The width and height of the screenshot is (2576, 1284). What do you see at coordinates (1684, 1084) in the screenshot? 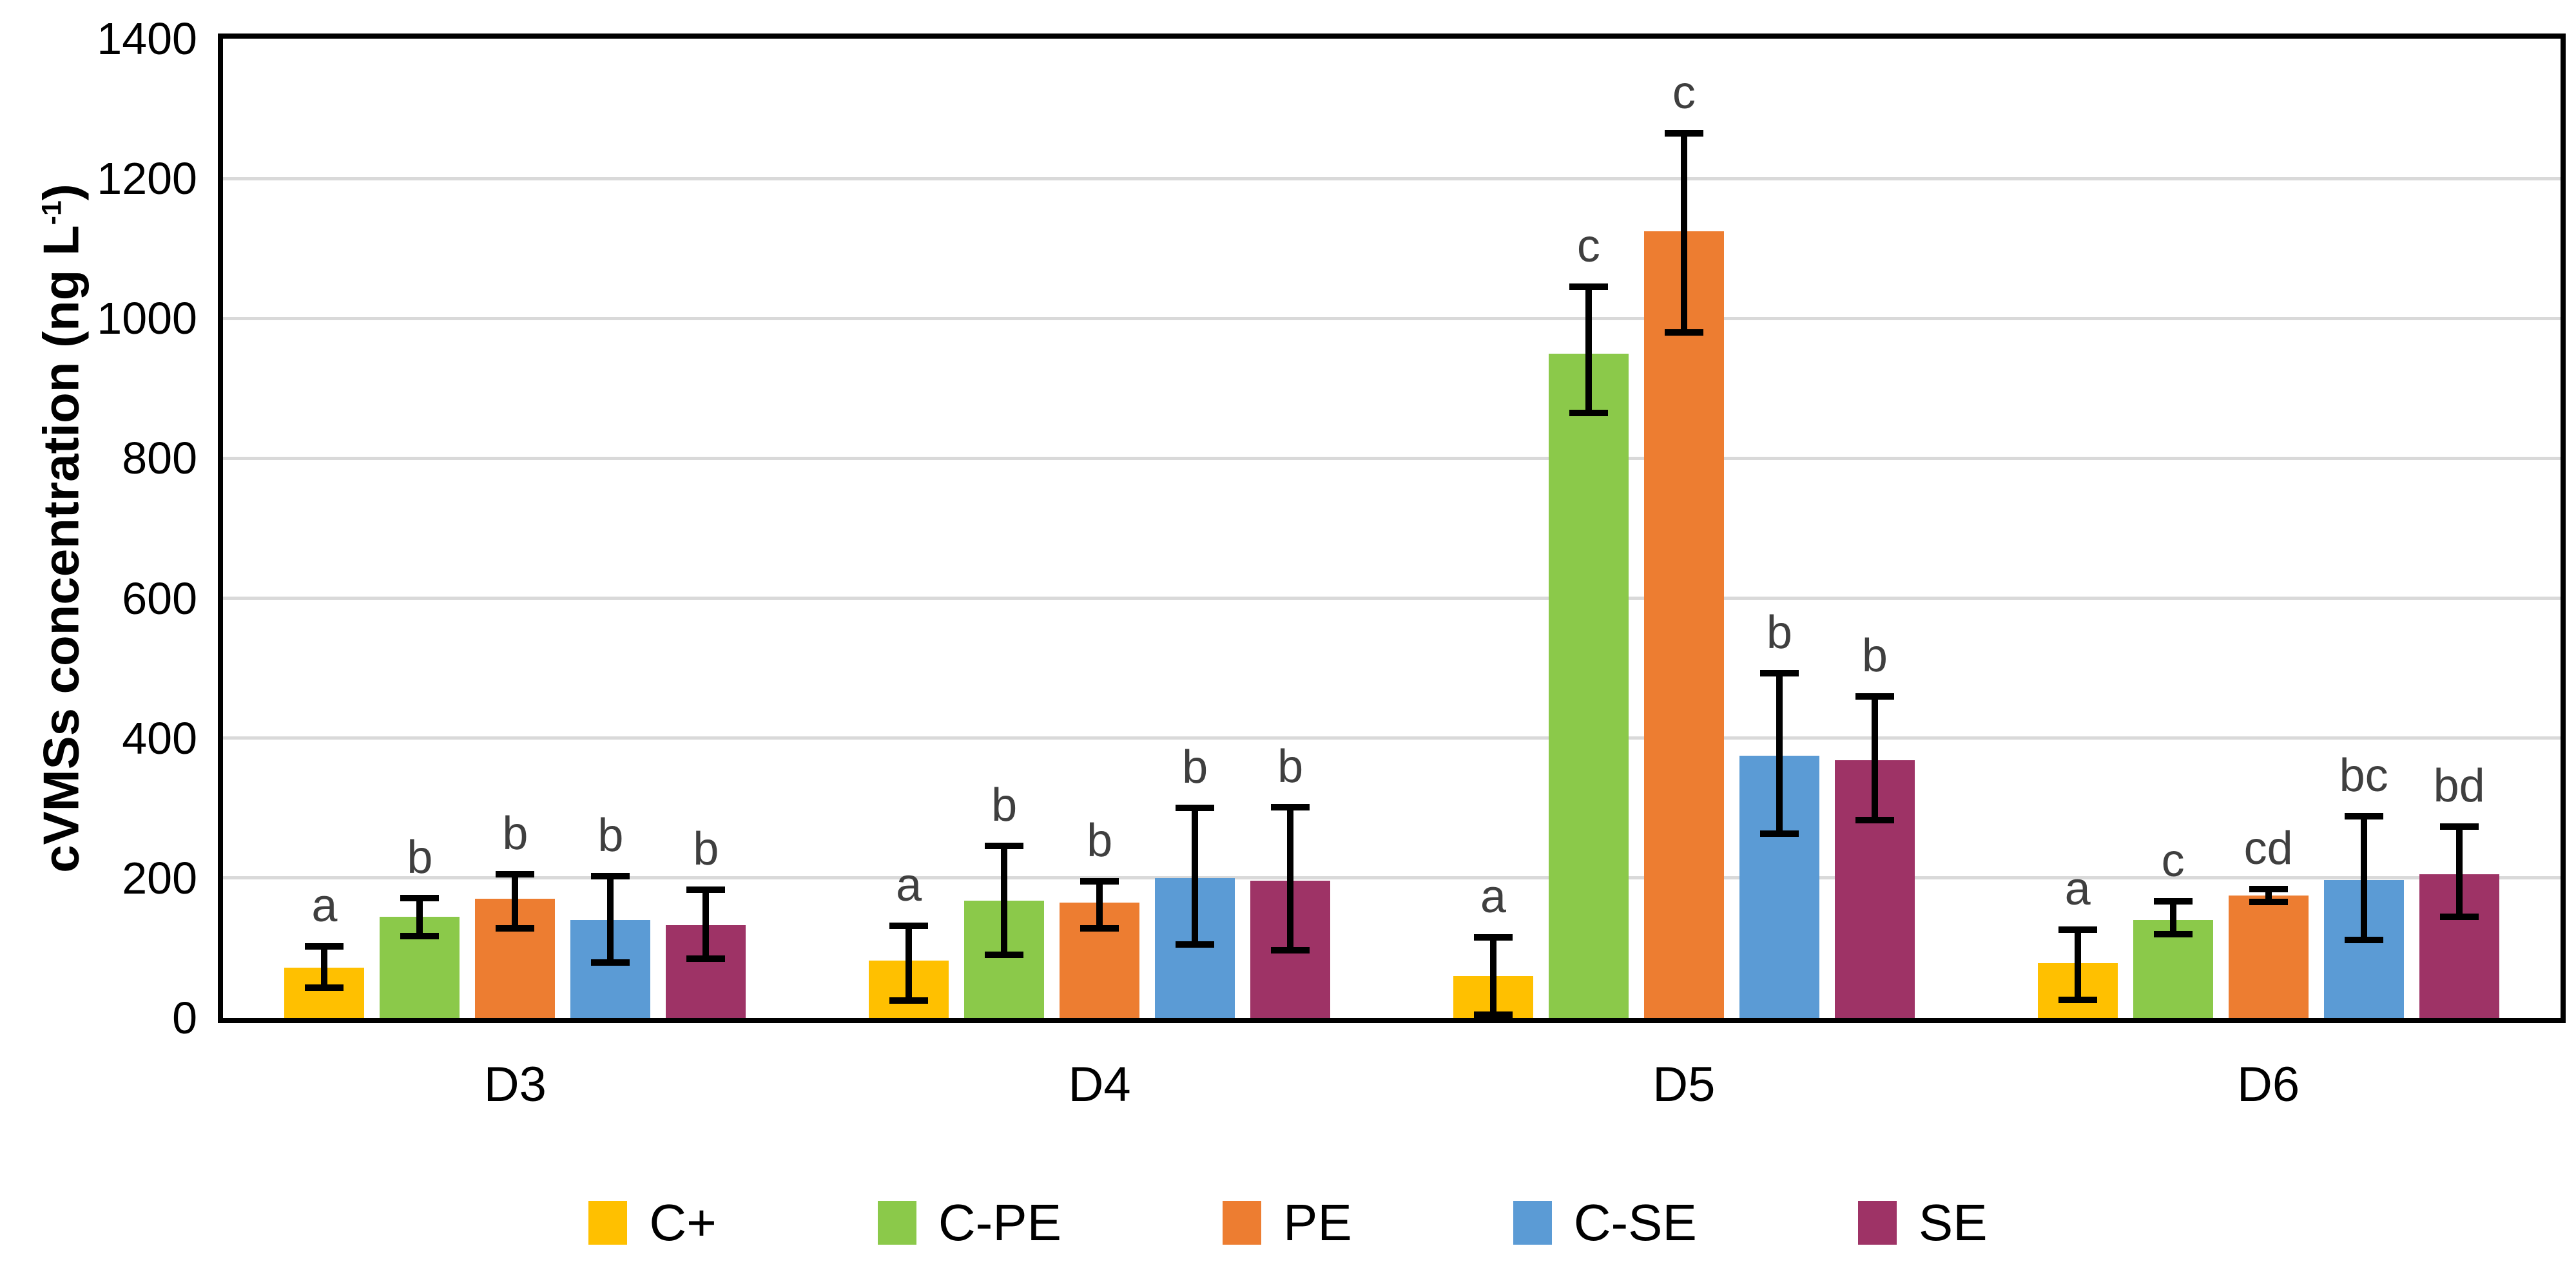
I see `x-axis-label-D5: D5` at bounding box center [1684, 1084].